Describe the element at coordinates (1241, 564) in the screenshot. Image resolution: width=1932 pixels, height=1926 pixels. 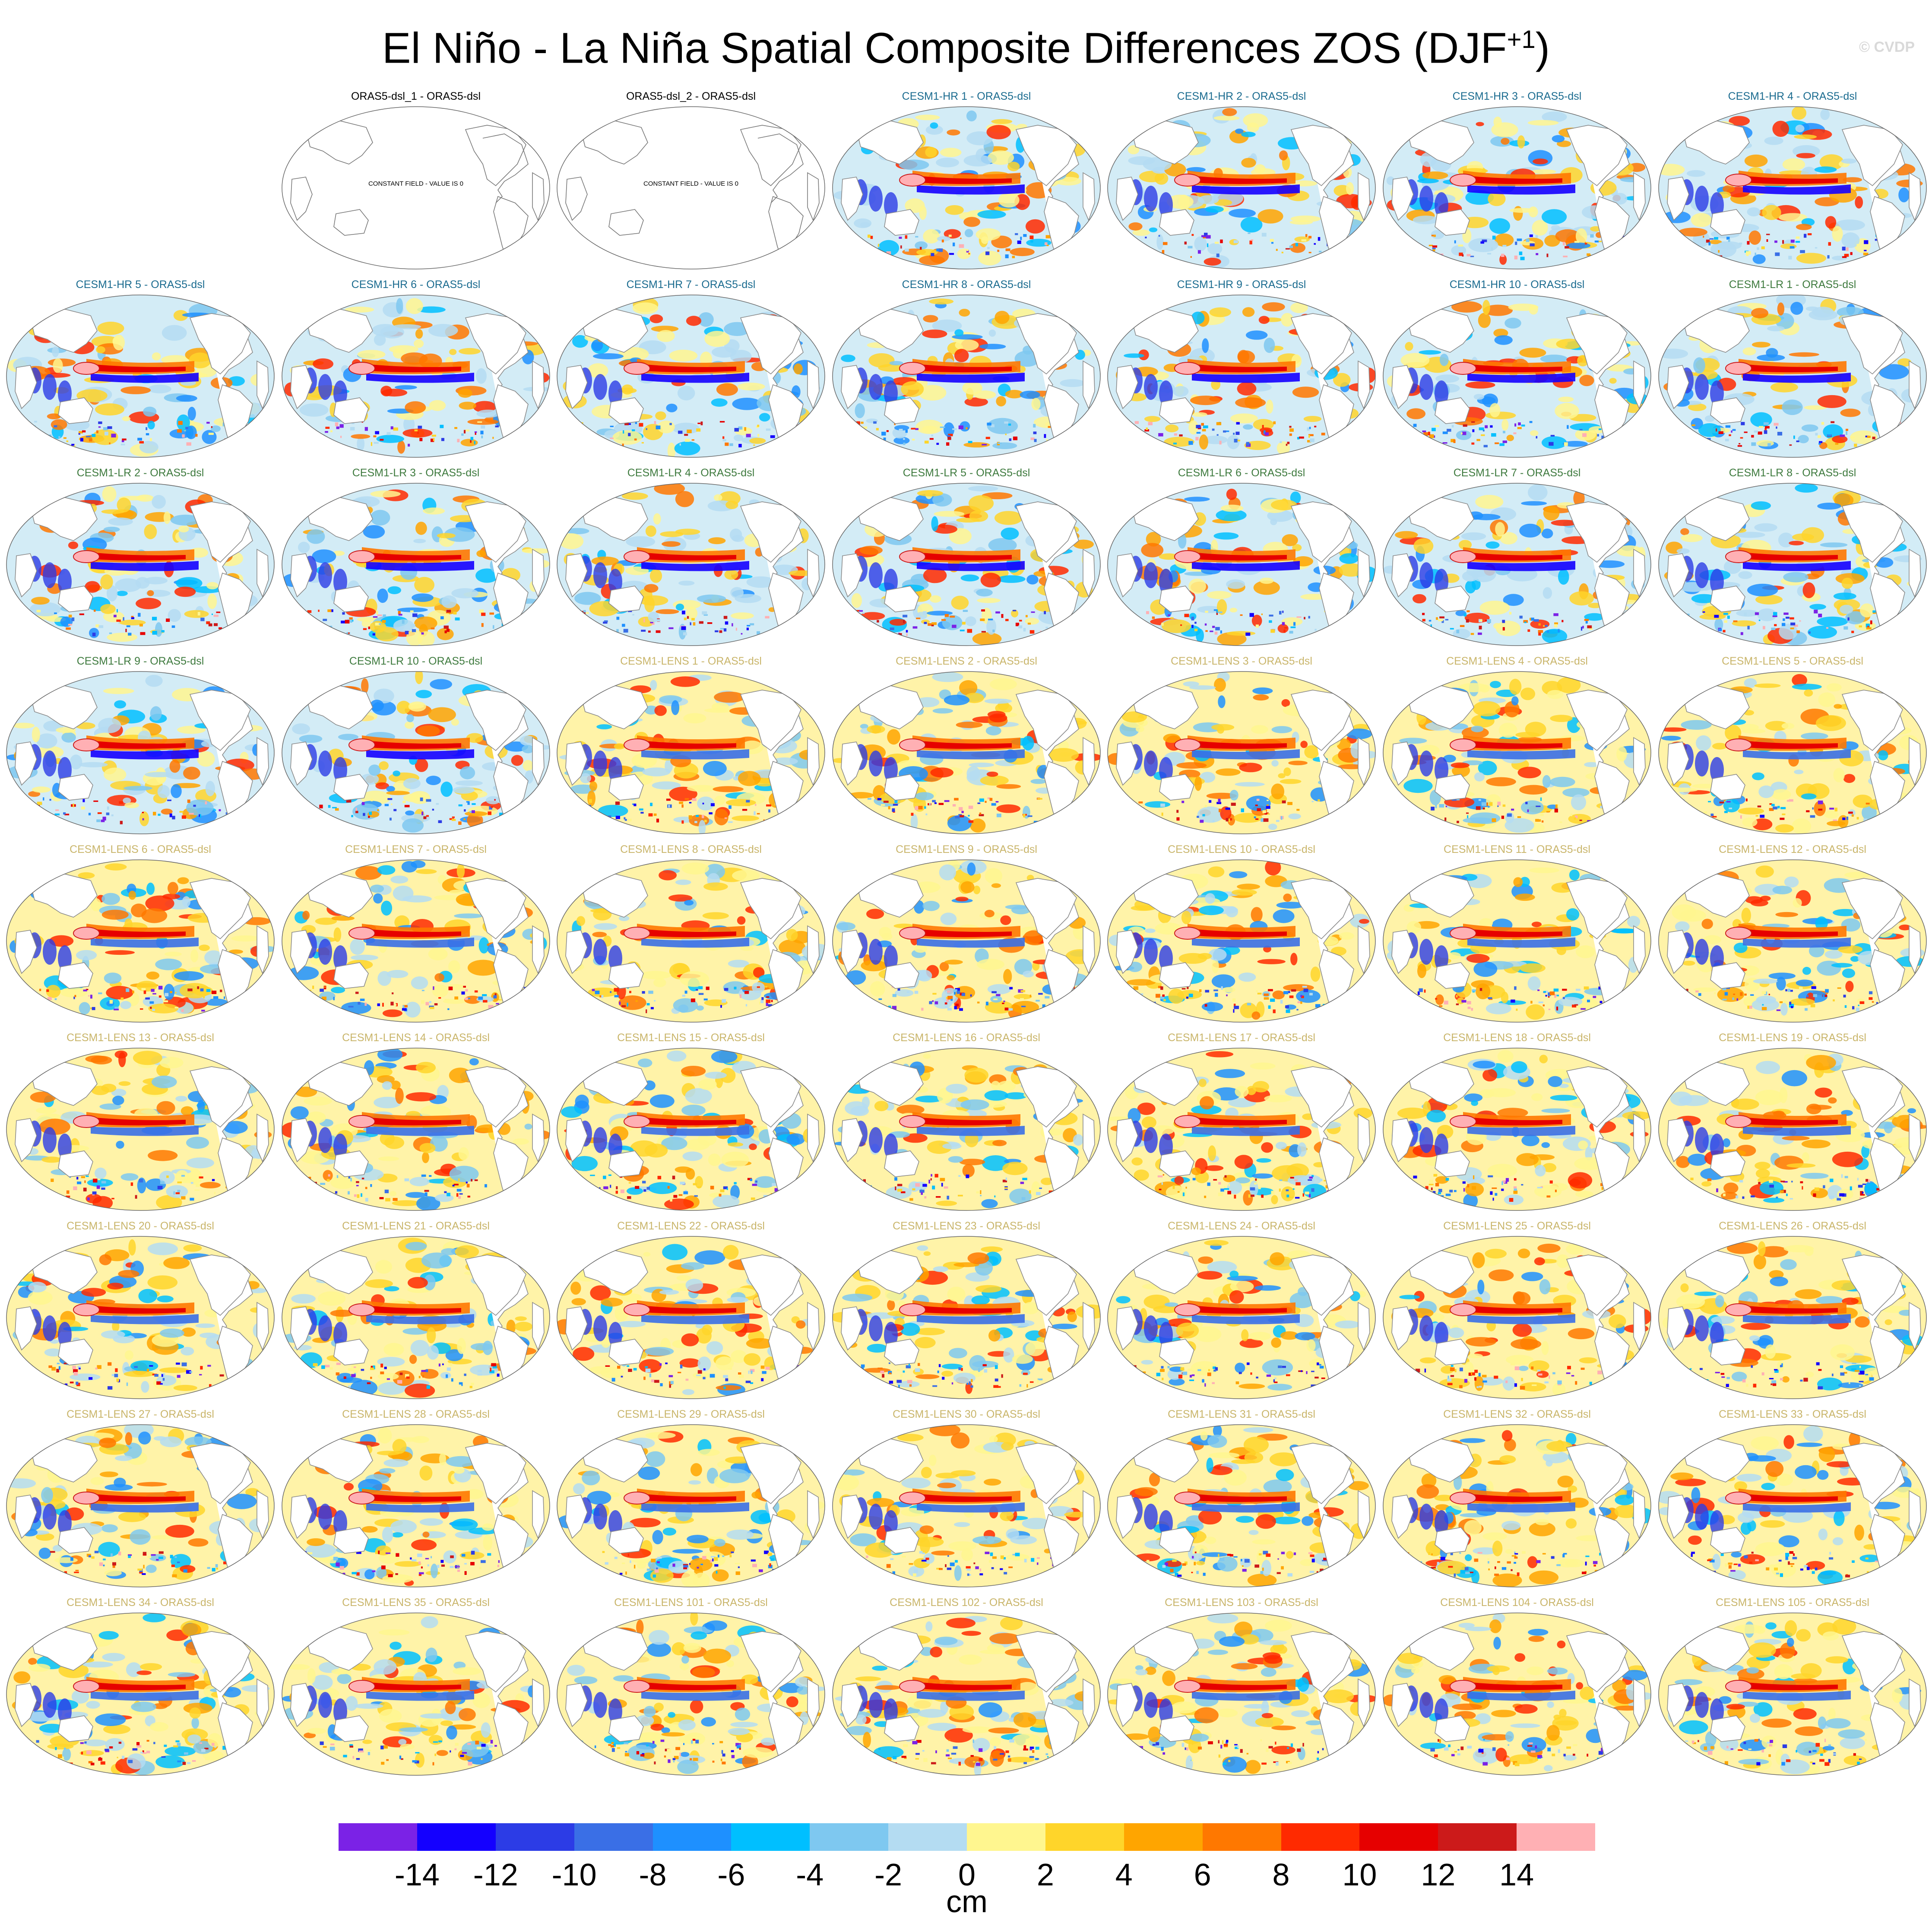
I see `map-svg` at that location.